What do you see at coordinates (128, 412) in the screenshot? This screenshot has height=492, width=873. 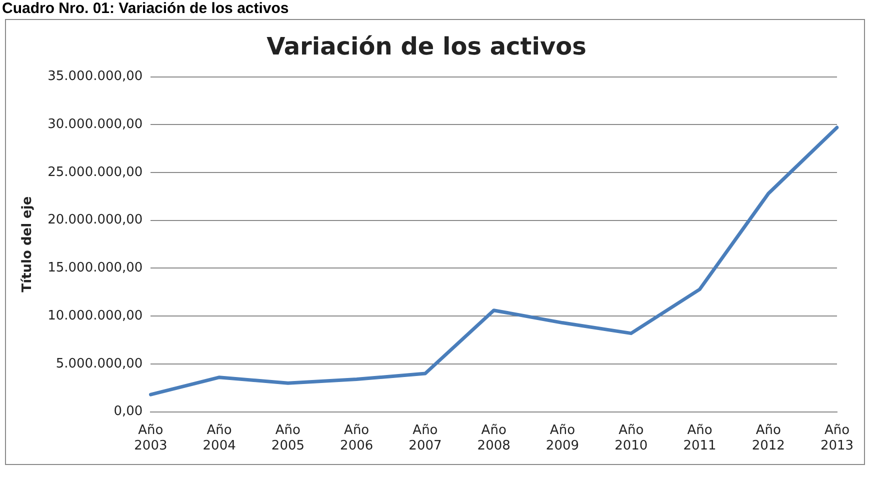 I see `y-tick-label: 0,00` at bounding box center [128, 412].